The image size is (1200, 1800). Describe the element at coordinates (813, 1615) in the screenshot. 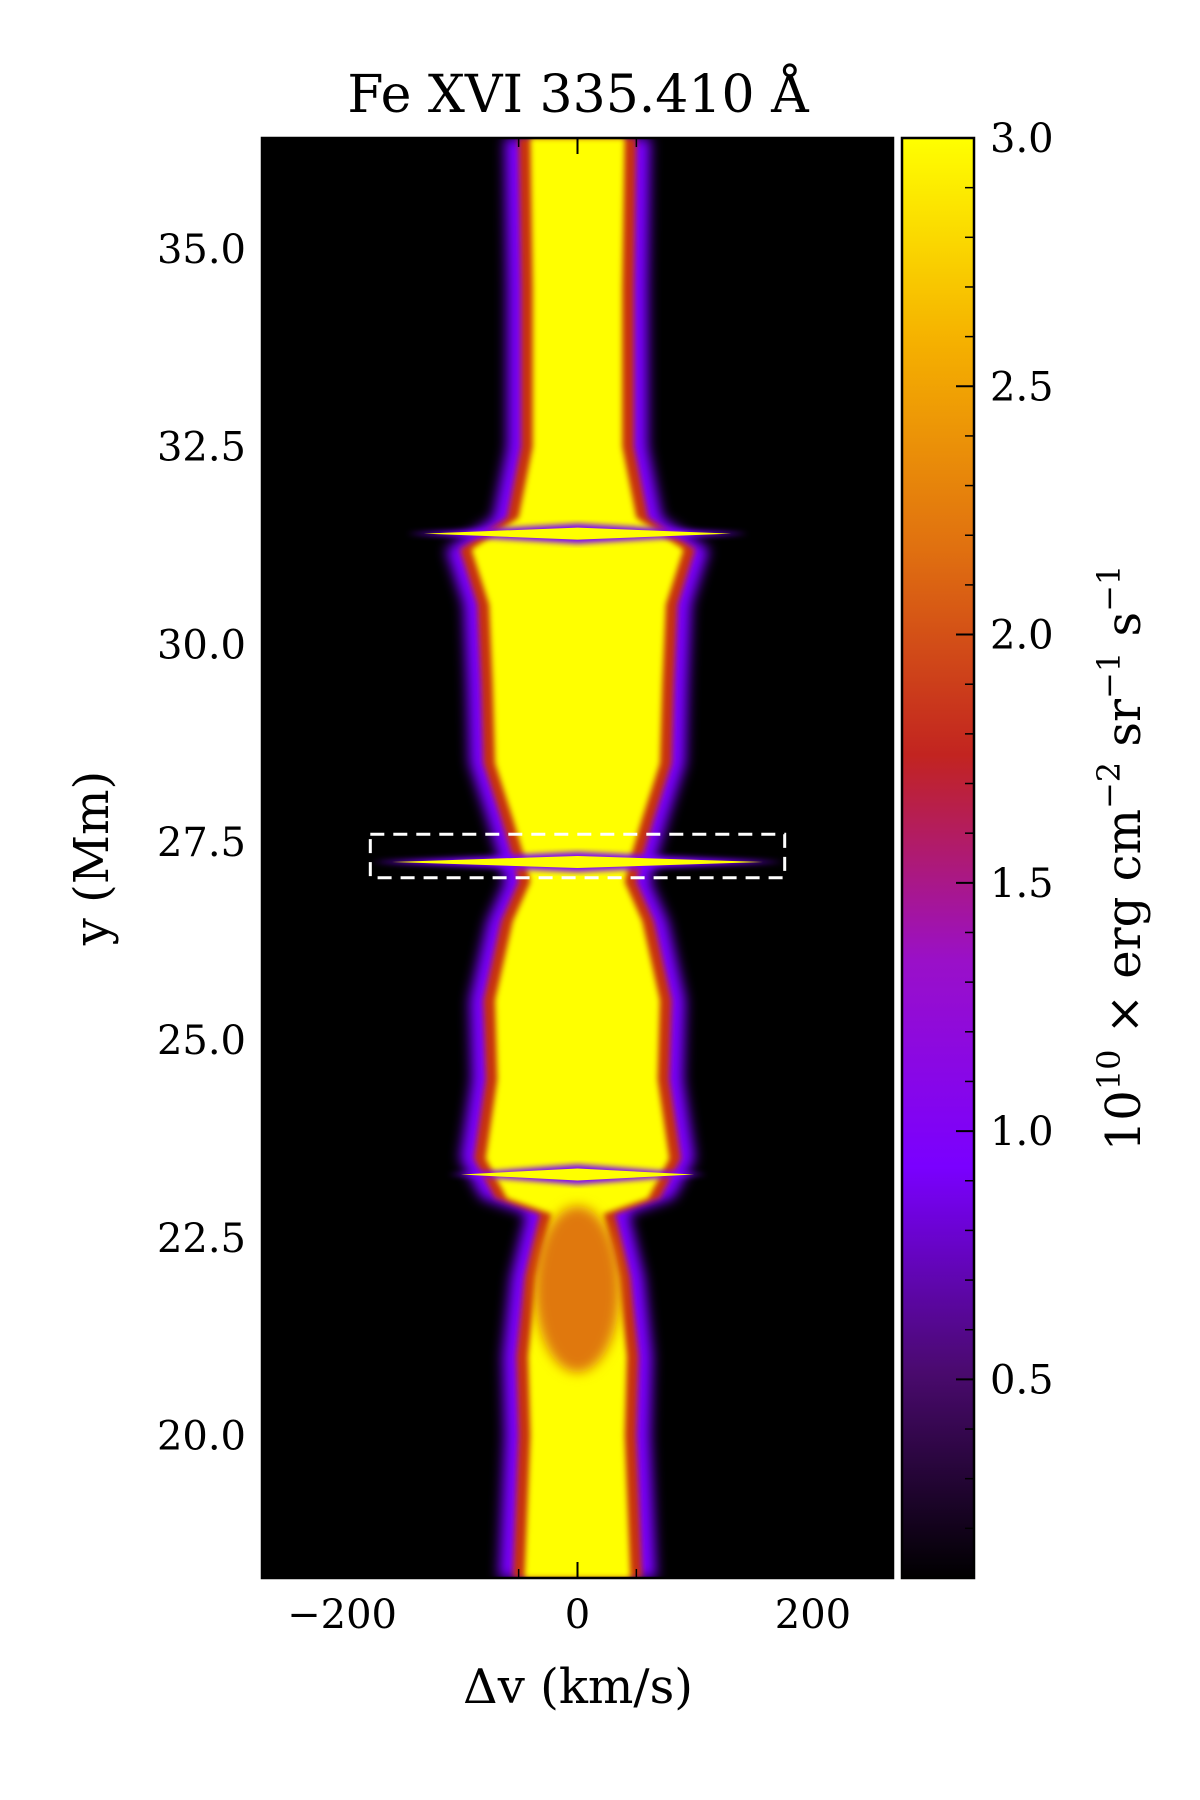

I see `x-tick-label: 200` at that location.